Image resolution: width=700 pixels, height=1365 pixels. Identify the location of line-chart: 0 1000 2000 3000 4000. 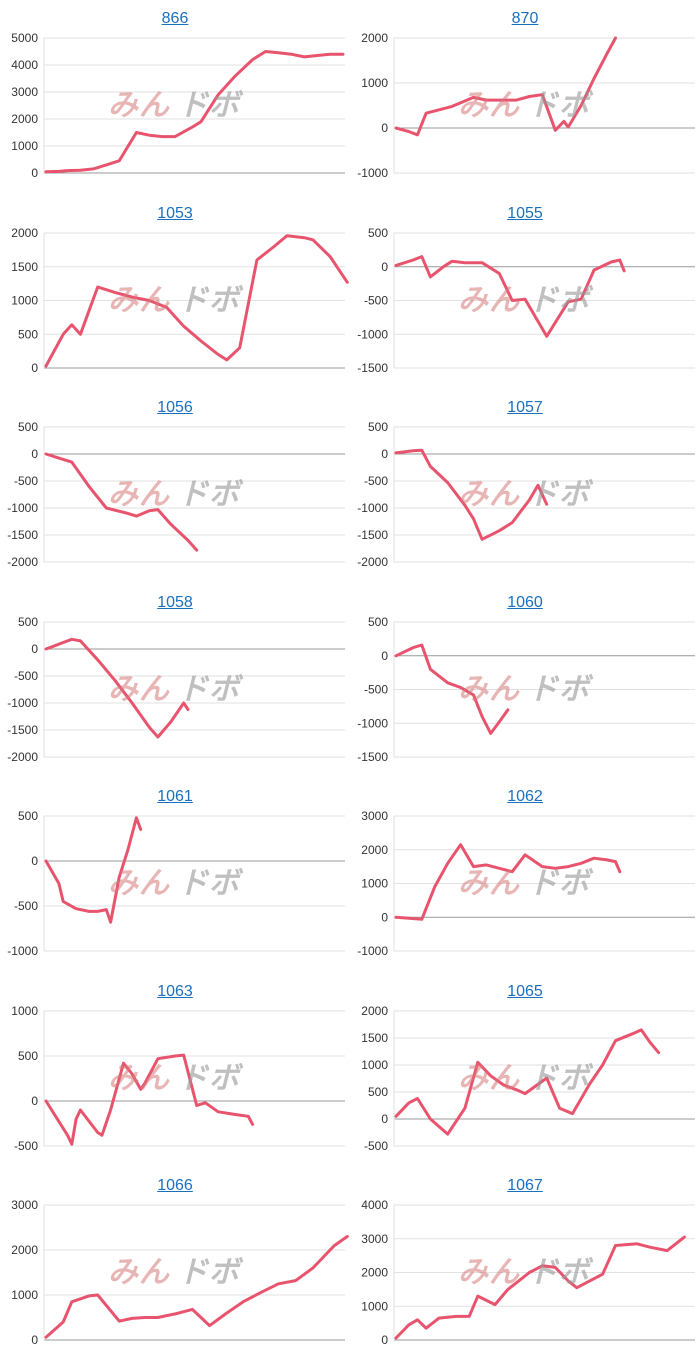
(528, 1272).